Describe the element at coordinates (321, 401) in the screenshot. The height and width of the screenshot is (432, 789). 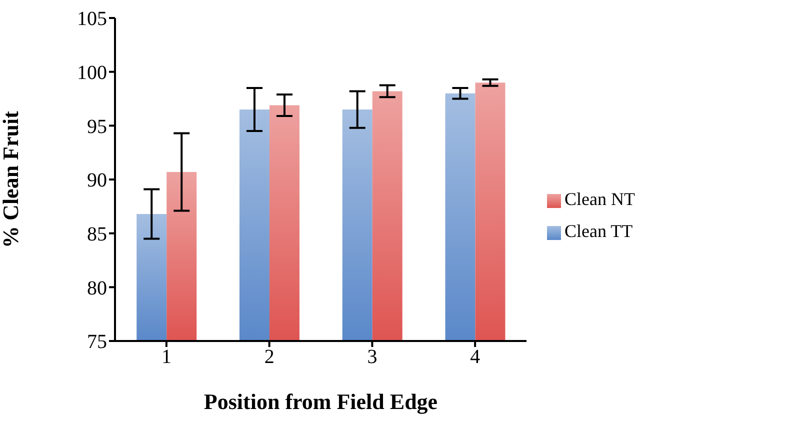
I see `x-axis-title: Position from Field Edge` at that location.